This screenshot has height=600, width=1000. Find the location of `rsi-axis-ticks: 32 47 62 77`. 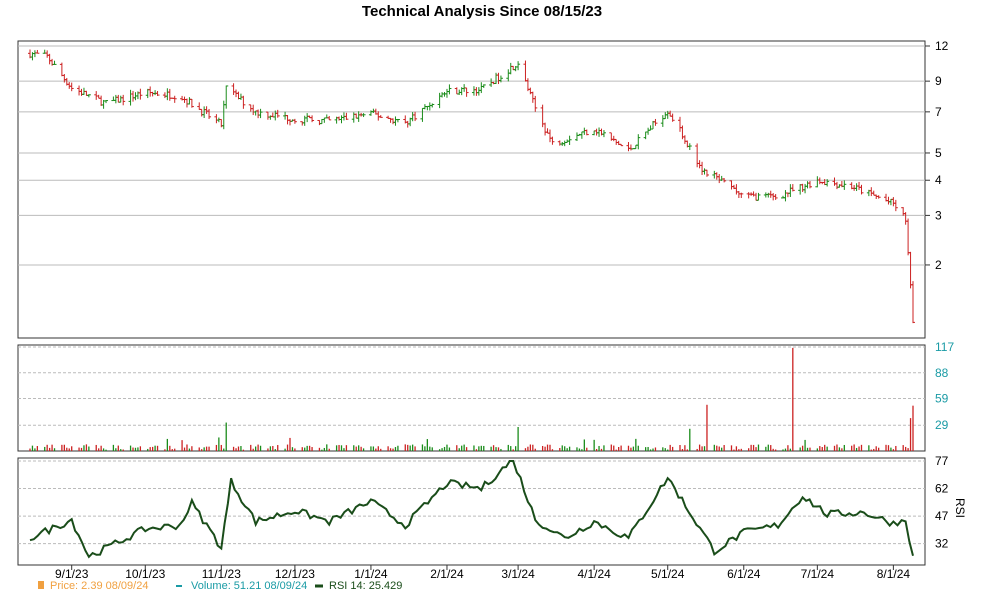

rsi-axis-ticks: 32 47 62 77 is located at coordinates (942, 502).